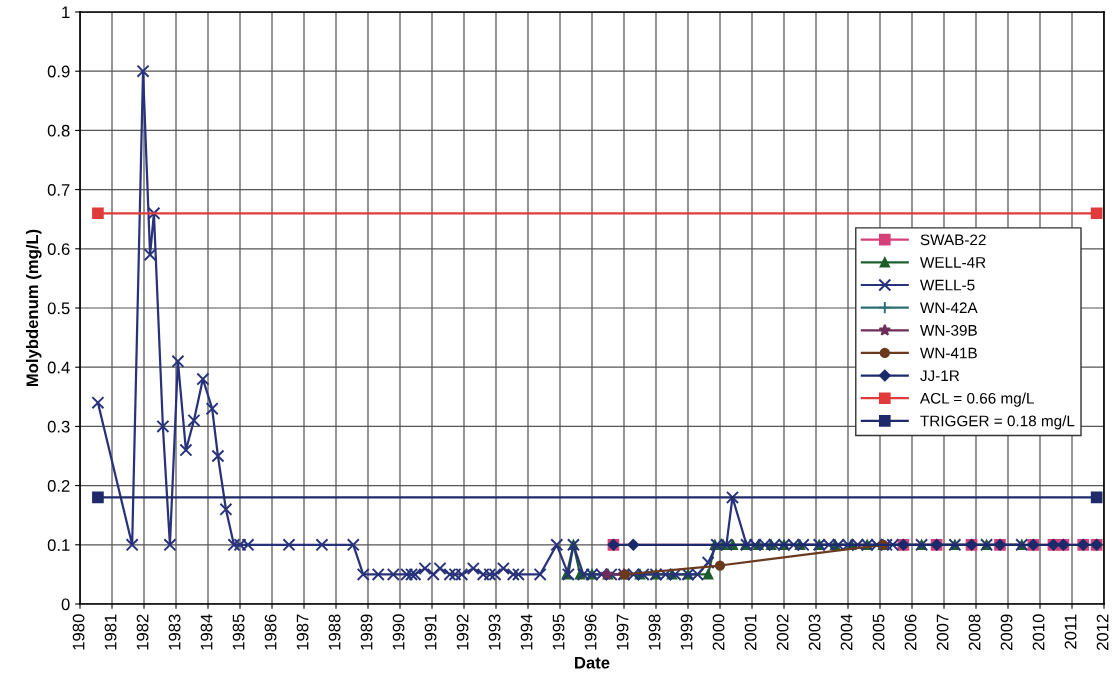 The height and width of the screenshot is (680, 1113). I want to click on x-tick-label: 1997, so click(622, 632).